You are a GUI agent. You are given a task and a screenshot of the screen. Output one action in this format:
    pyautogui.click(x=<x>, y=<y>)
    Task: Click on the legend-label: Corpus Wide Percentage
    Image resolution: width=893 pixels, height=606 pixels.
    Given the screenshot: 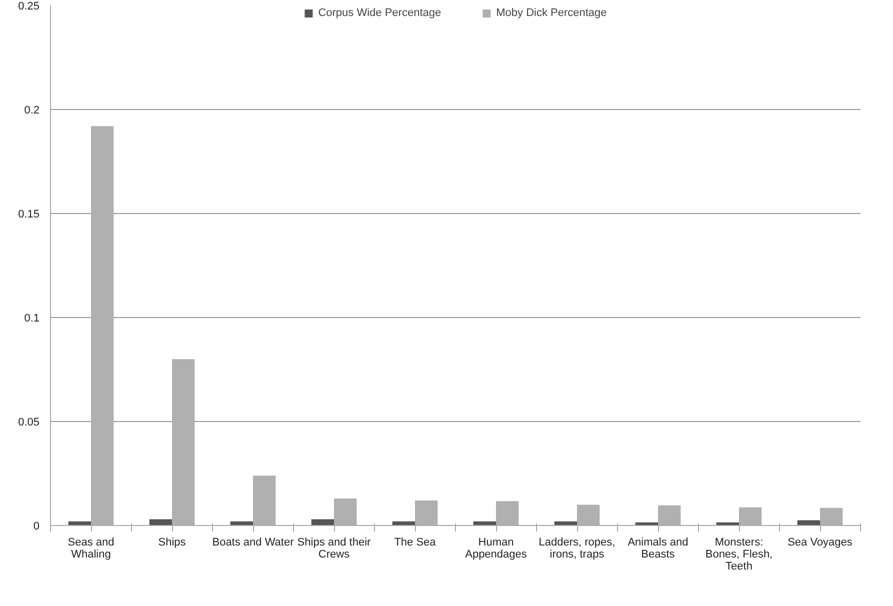 What is the action you would take?
    pyautogui.click(x=380, y=13)
    